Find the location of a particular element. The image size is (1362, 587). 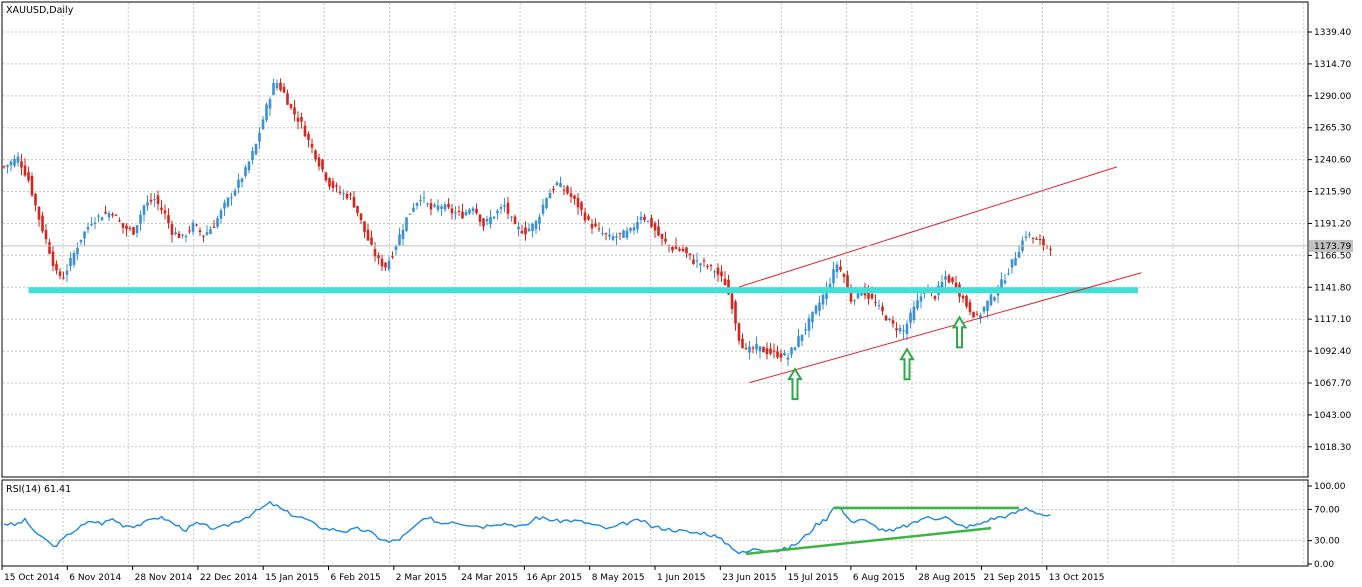

x-tick-label: 23 Jun 2015 is located at coordinates (749, 578).